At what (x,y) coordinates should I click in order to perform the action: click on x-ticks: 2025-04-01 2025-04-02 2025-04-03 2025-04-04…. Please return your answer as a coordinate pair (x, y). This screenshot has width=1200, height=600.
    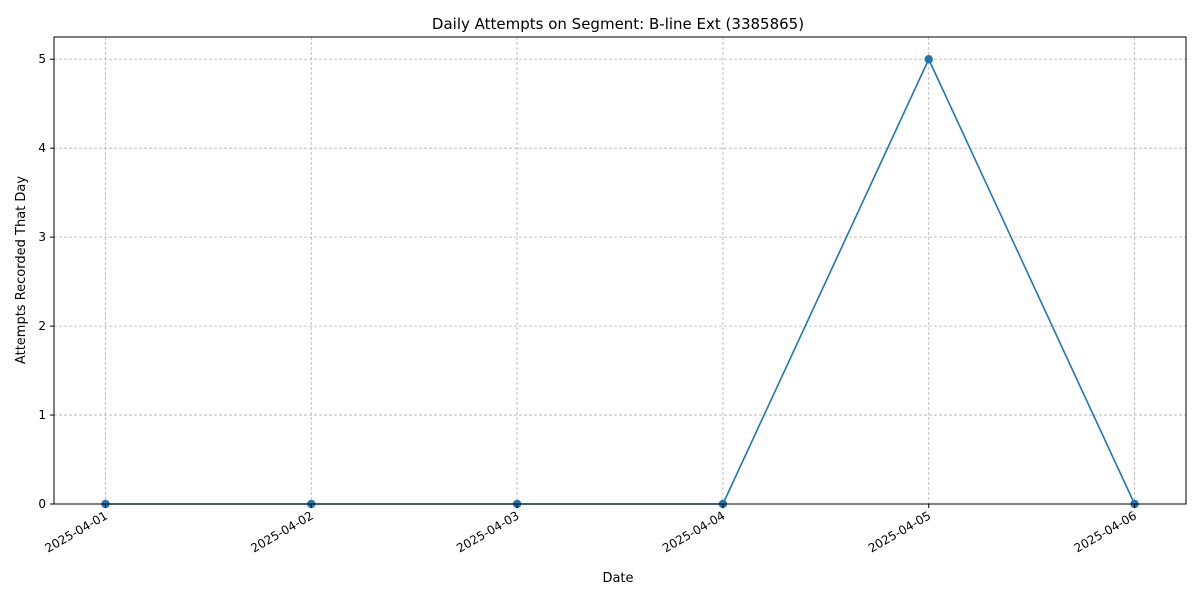
    Looking at the image, I should click on (591, 529).